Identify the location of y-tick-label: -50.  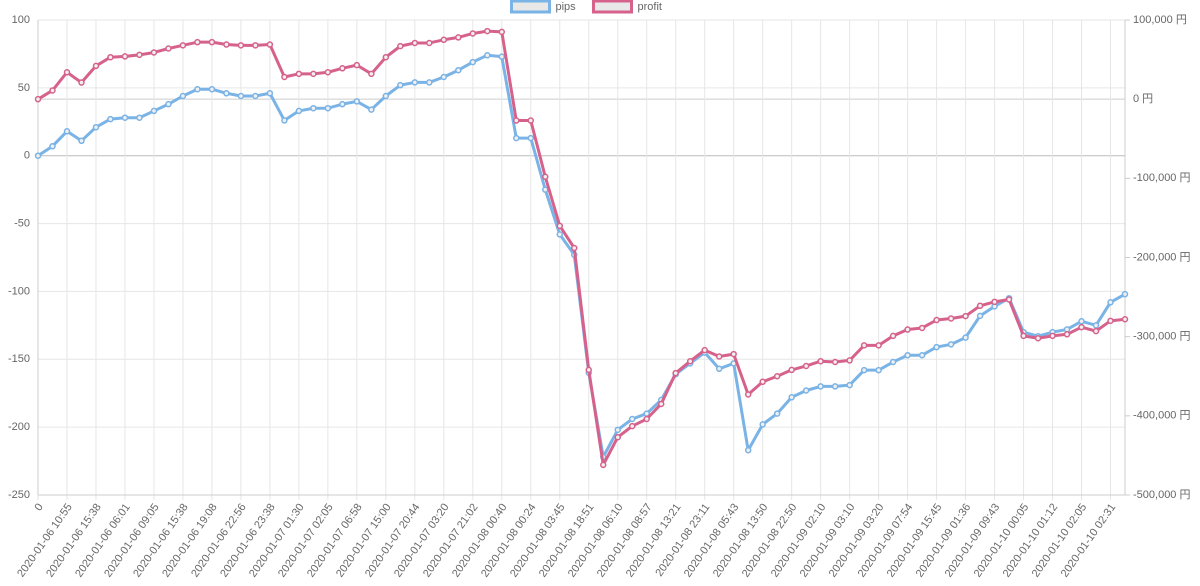
(22, 223).